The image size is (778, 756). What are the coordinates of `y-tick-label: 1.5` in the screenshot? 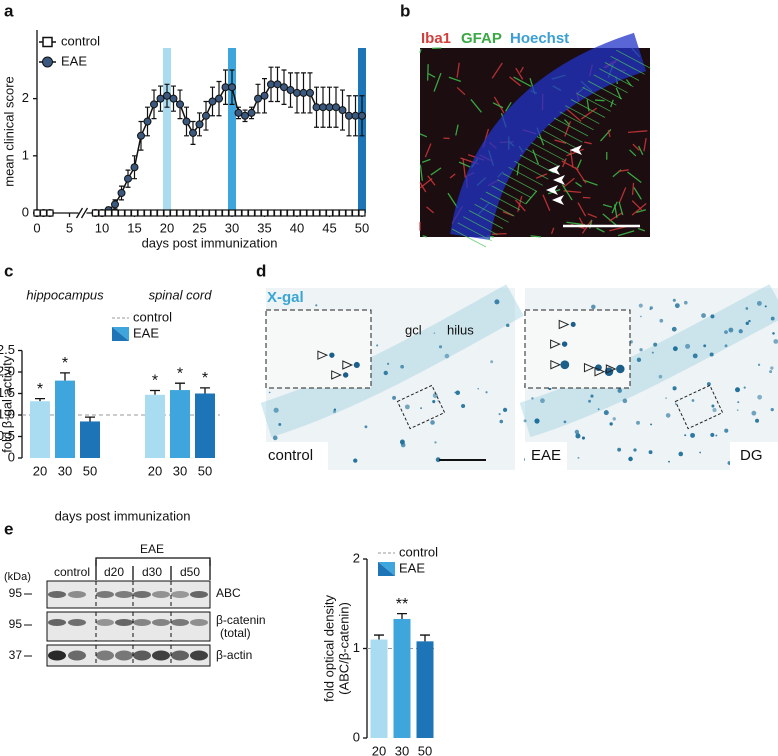 It's located at (7, 392).